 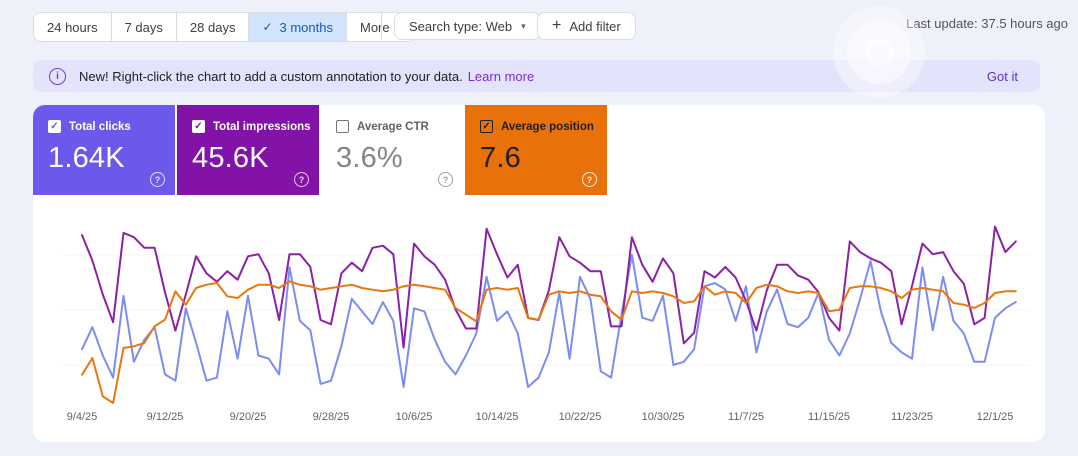 I want to click on metric-card-average-position: ✓ Average position 7.6?, so click(x=536, y=150).